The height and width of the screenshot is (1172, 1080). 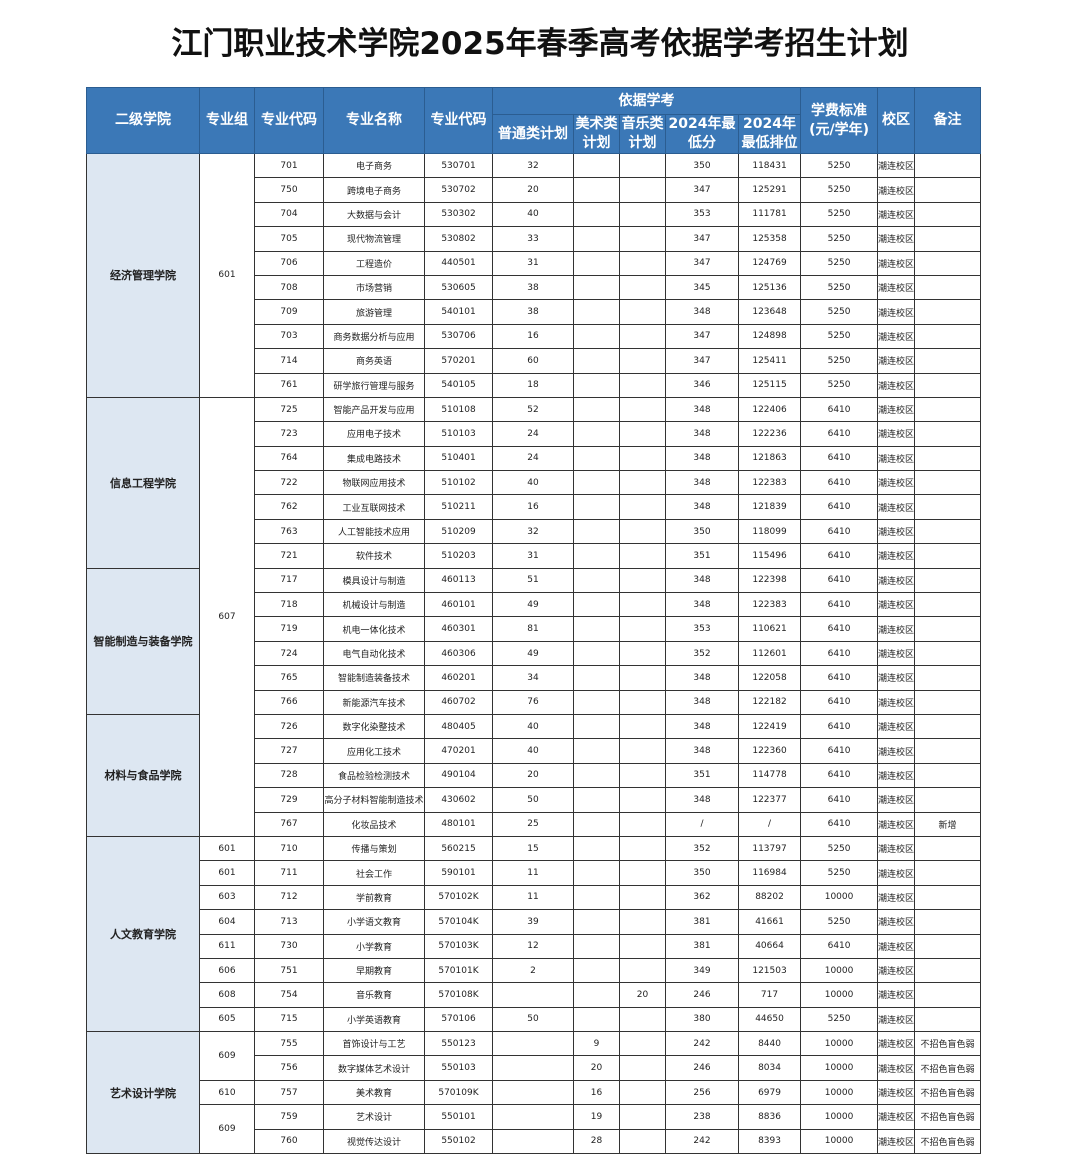 What do you see at coordinates (702, 458) in the screenshot?
I see `min-score-cell: 348` at bounding box center [702, 458].